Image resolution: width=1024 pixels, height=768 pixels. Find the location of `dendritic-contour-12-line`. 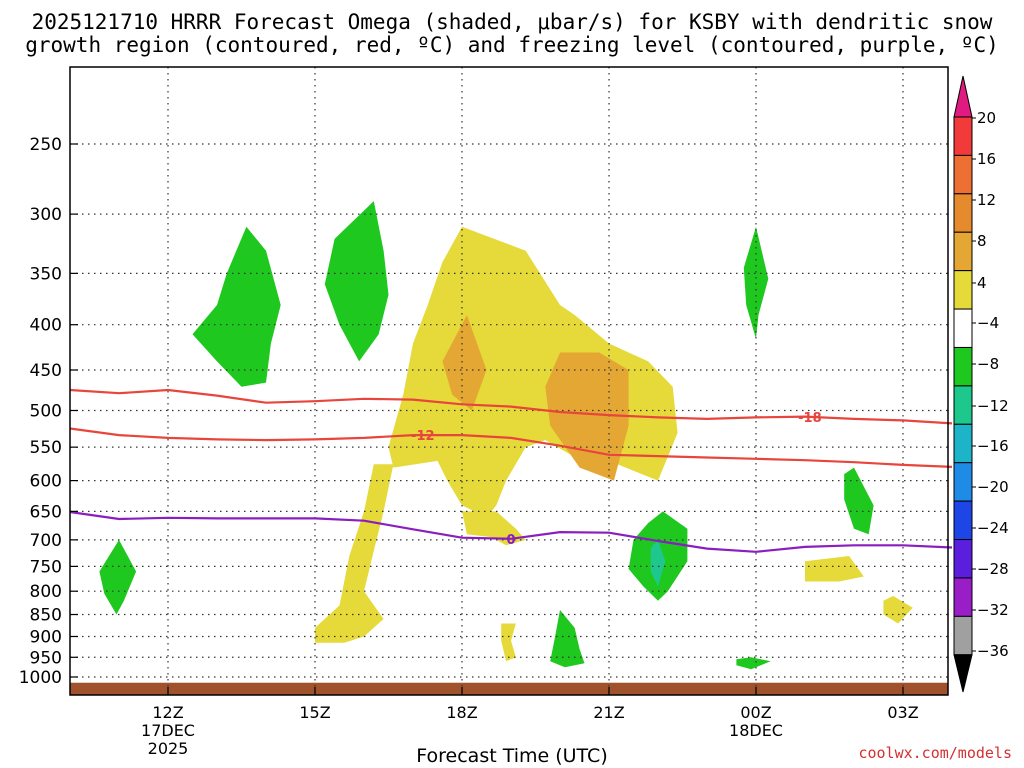

dendritic-contour-12-line is located at coordinates (511, 447).